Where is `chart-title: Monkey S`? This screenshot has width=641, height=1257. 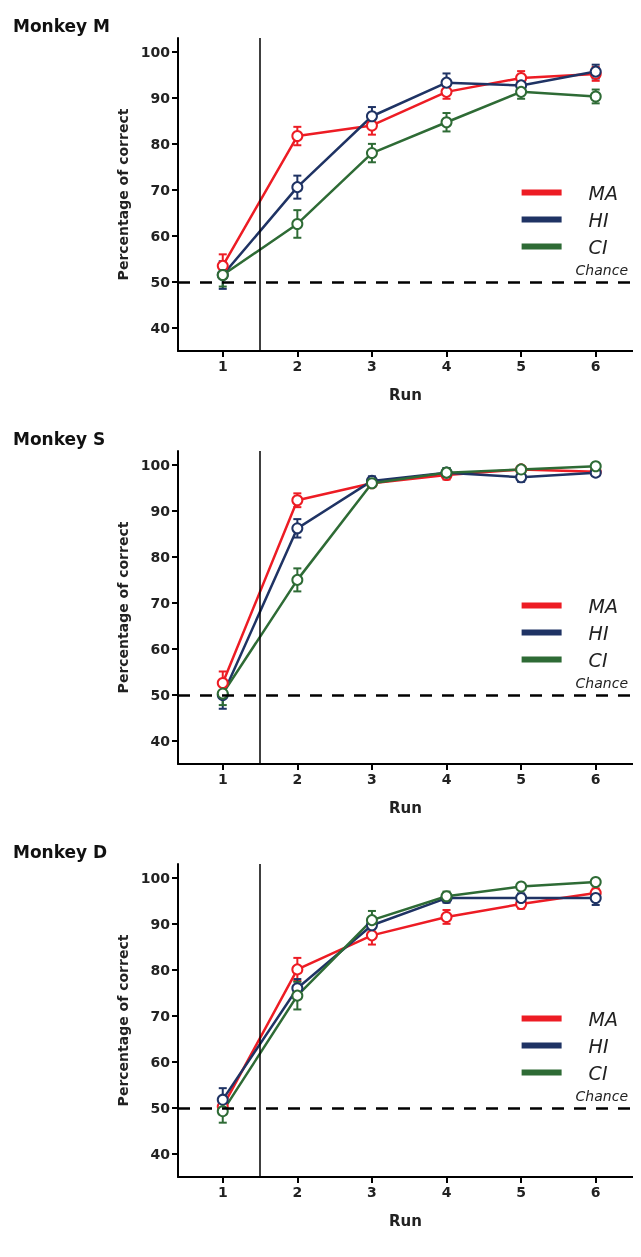
chart-title: Monkey S is located at coordinates (59, 438).